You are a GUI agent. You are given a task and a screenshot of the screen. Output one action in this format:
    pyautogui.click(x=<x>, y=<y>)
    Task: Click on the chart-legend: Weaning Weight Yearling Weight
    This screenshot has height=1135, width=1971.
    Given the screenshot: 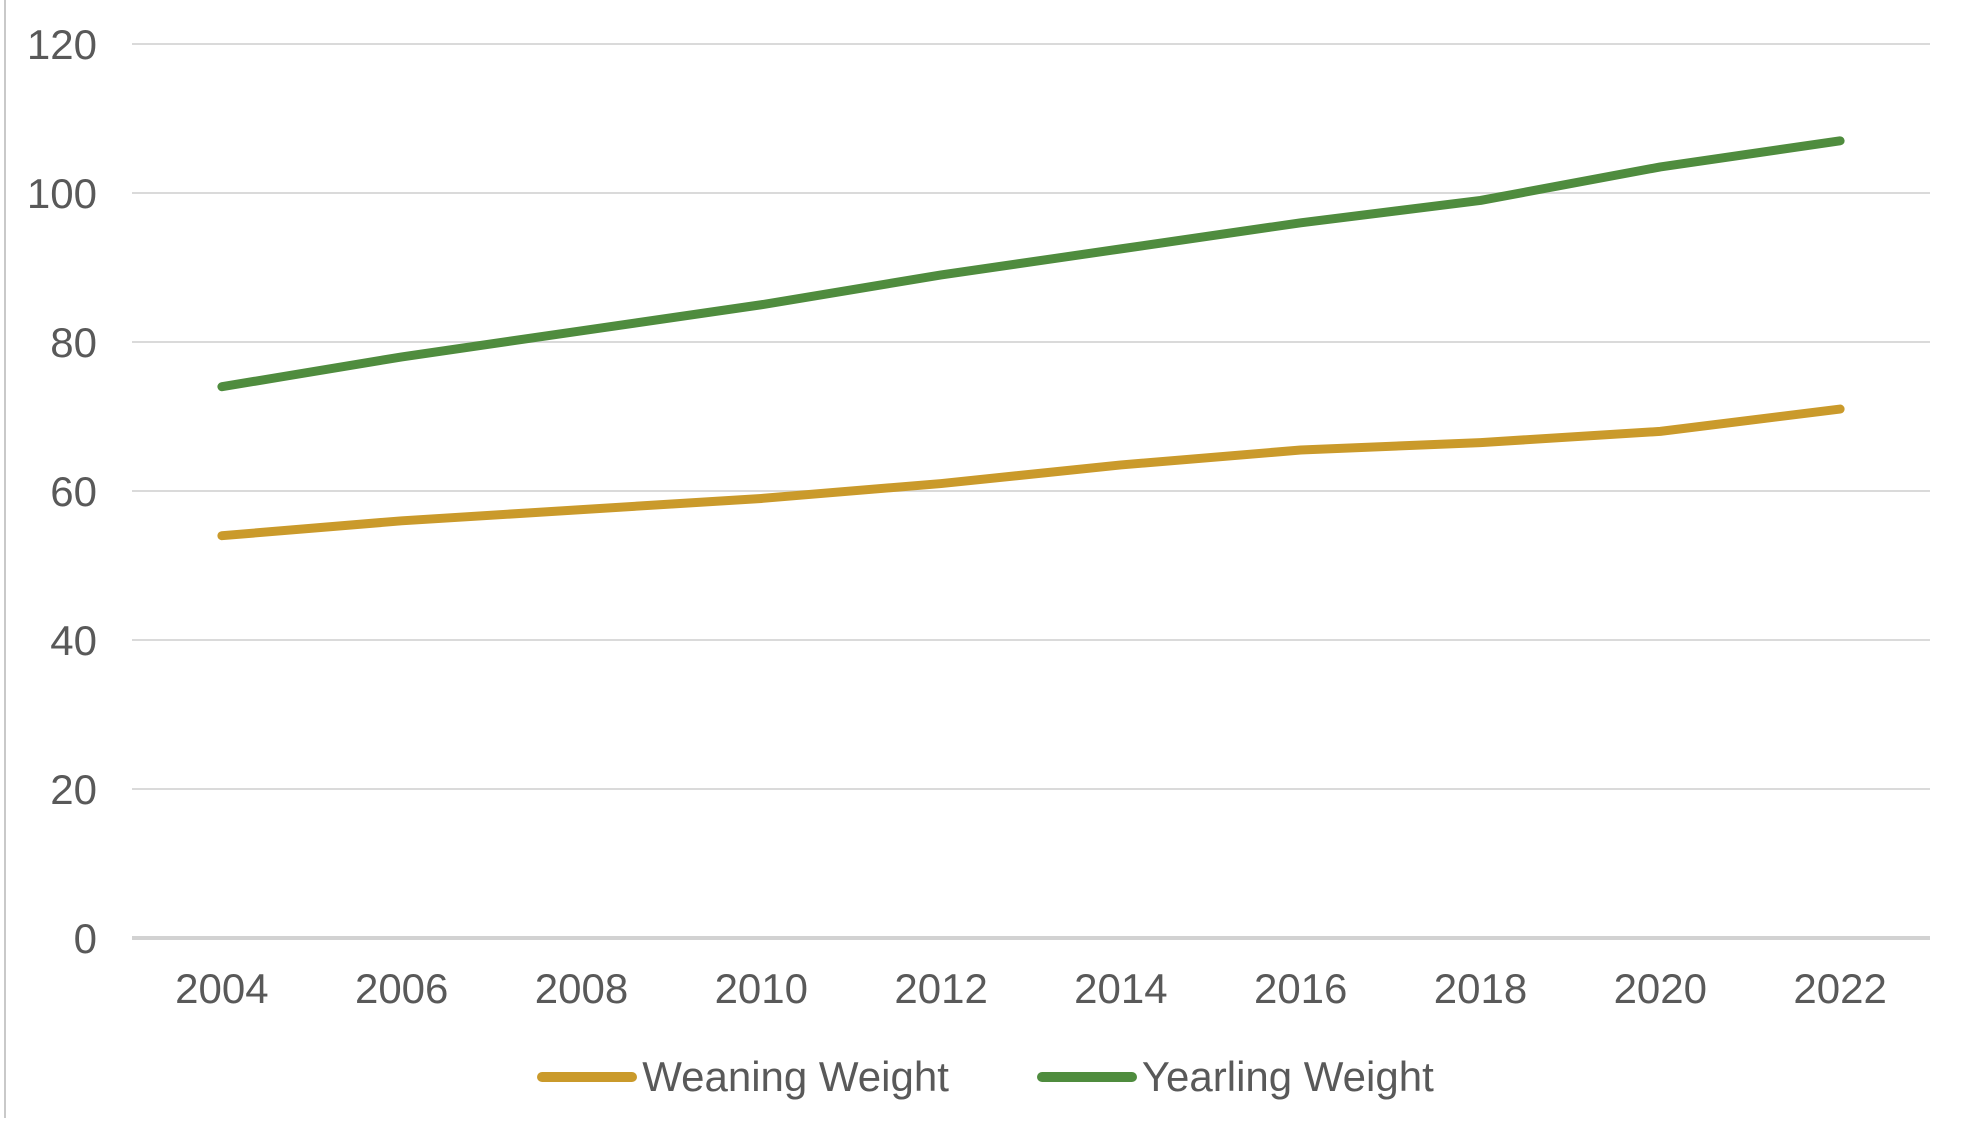 What is the action you would take?
    pyautogui.click(x=985, y=1077)
    